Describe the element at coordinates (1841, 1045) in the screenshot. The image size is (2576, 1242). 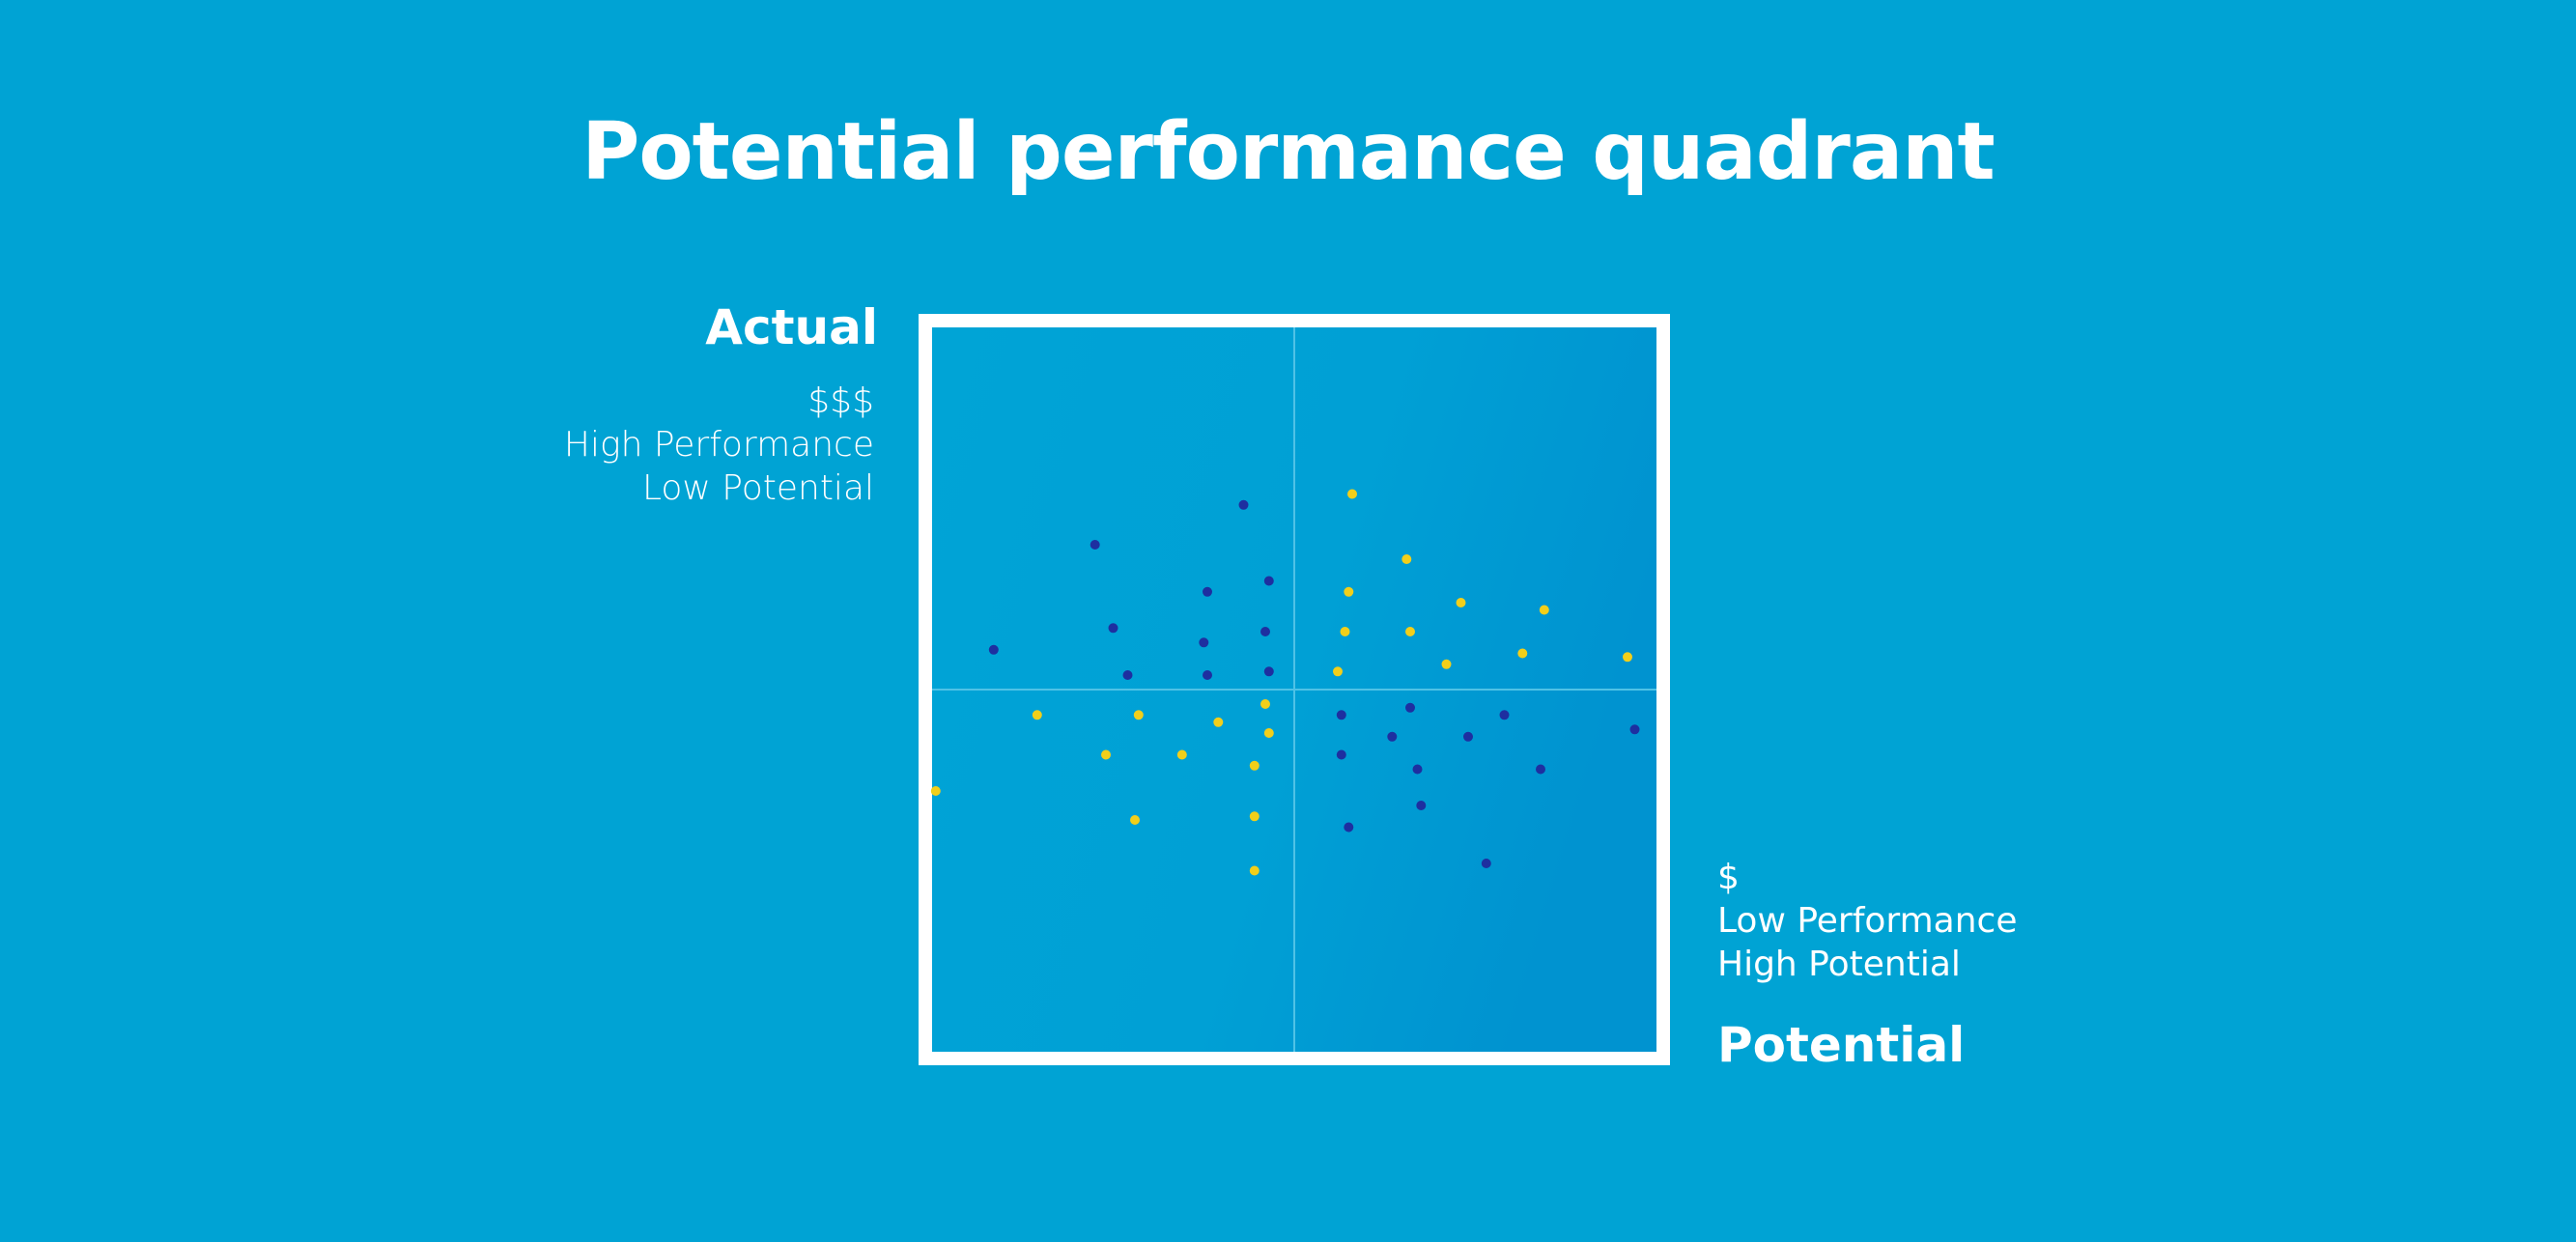
I see `x-axis-label: Potential` at that location.